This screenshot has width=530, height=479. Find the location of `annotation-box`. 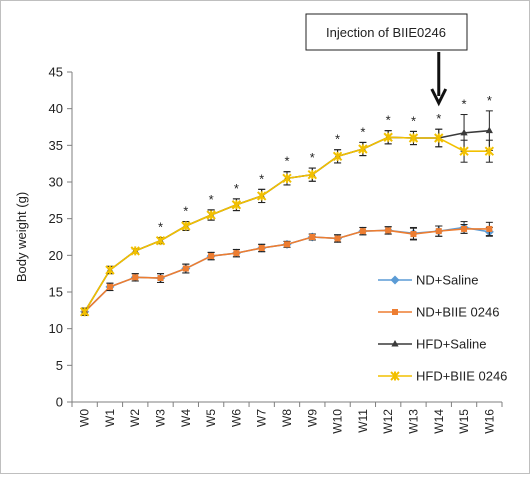

annotation-box is located at coordinates (386, 32).